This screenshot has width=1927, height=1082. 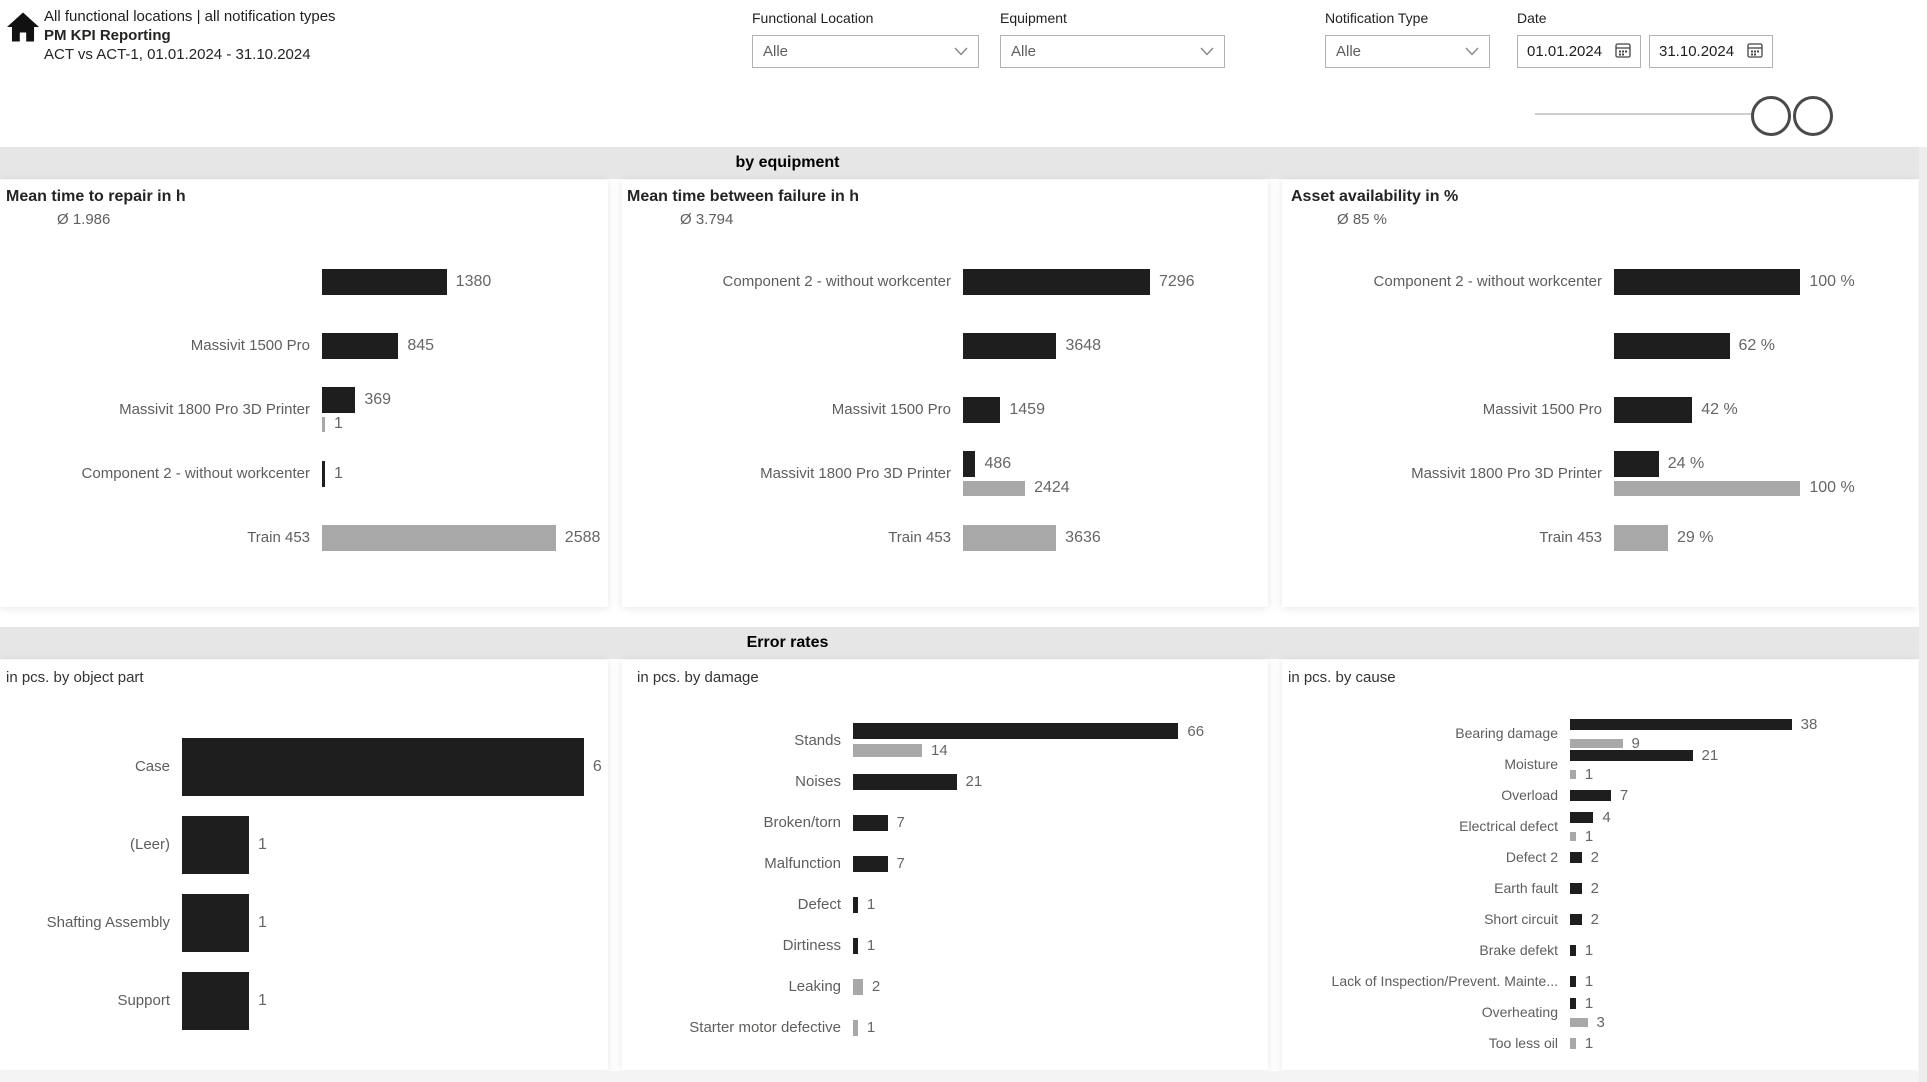 What do you see at coordinates (421, 345) in the screenshot?
I see `bar-value-label: 845` at bounding box center [421, 345].